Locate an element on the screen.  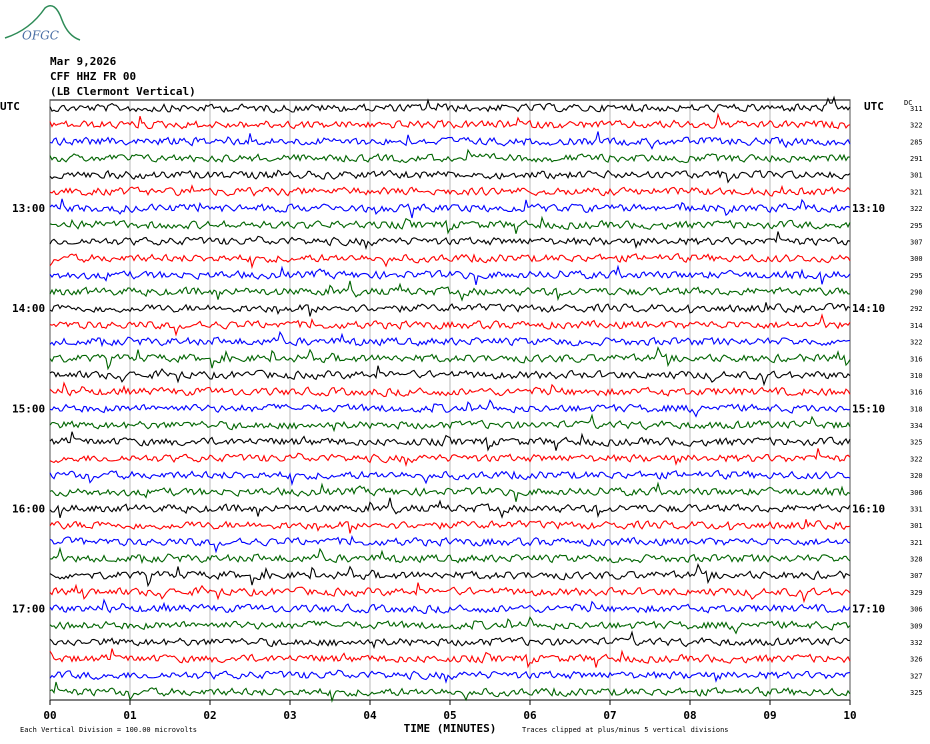
right-time-label: 16:10 is located at coordinates (868, 508).